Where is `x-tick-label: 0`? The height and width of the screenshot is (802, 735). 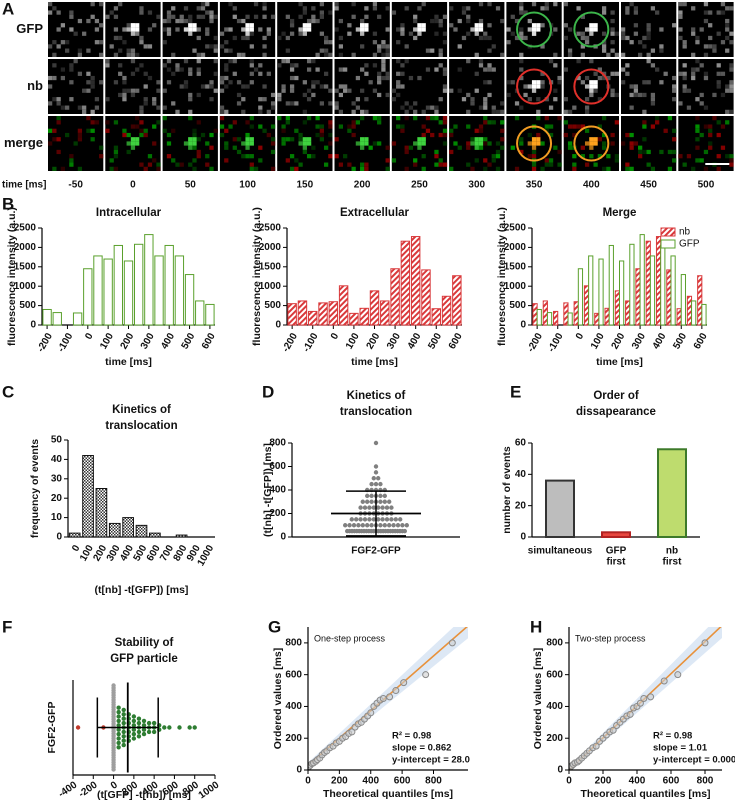 x-tick-label: 0 is located at coordinates (580, 336).